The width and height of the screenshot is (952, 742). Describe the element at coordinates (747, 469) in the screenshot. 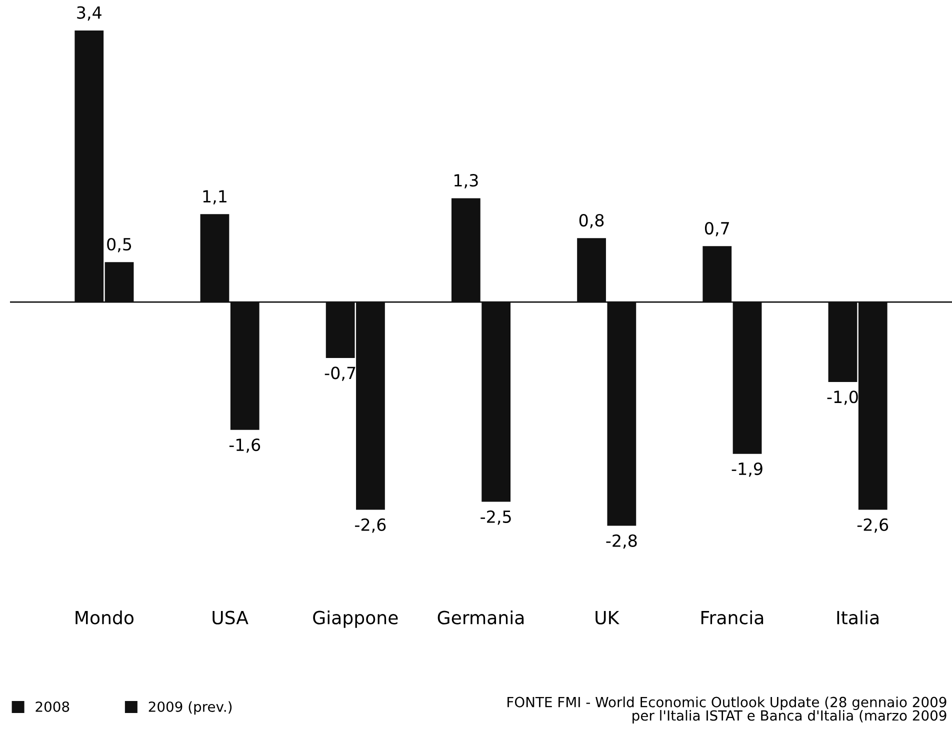

I see `data-label: -1,9` at that location.